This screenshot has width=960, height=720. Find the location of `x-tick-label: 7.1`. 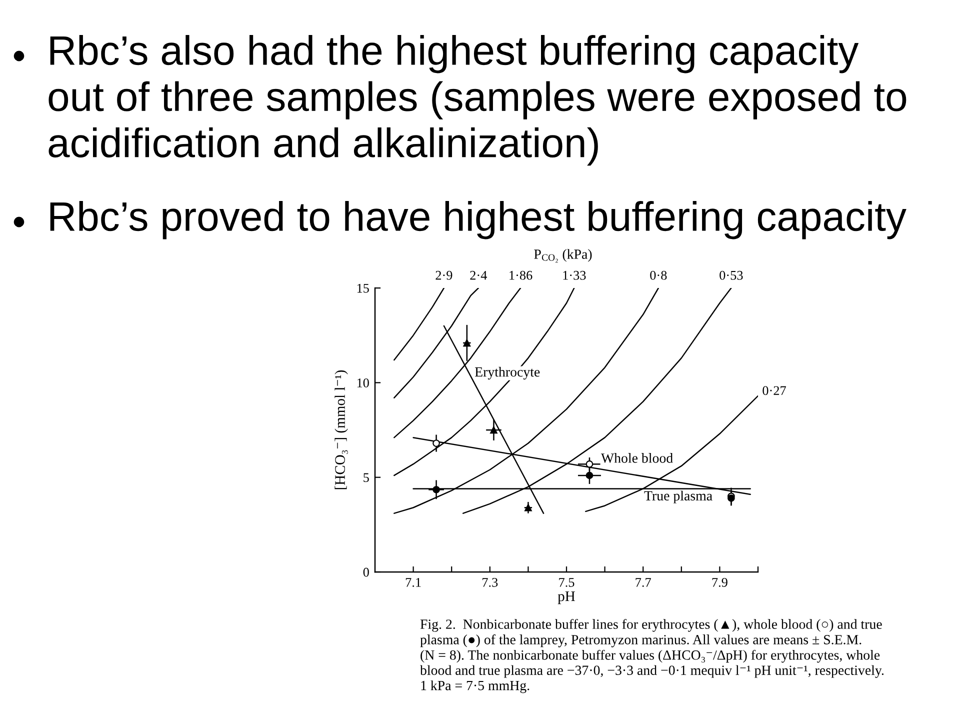

x-tick-label: 7.1 is located at coordinates (413, 582).